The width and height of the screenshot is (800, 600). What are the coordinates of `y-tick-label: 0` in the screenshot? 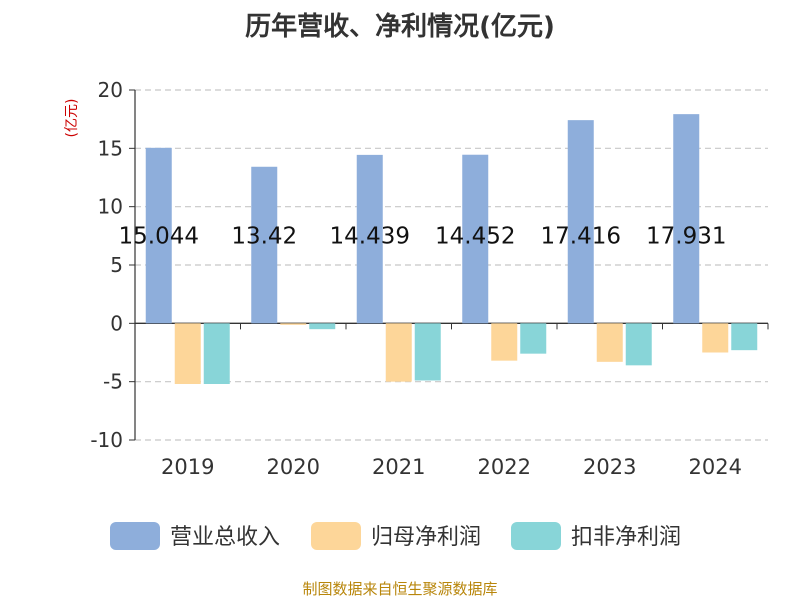 It's located at (116, 323).